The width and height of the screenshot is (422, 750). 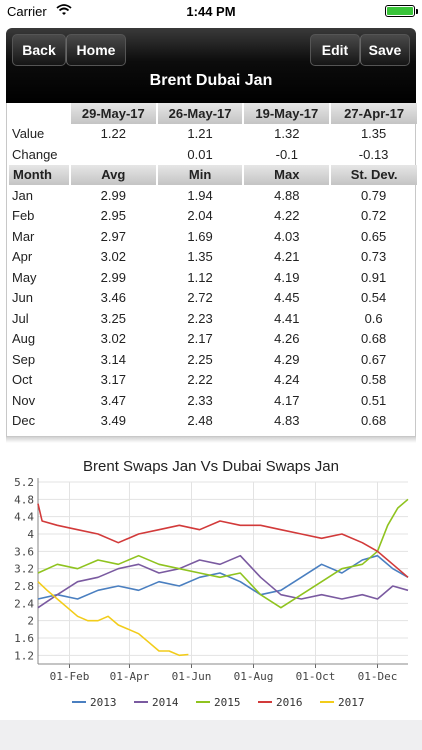 What do you see at coordinates (113, 400) in the screenshot?
I see `stat-cell: 3.47` at bounding box center [113, 400].